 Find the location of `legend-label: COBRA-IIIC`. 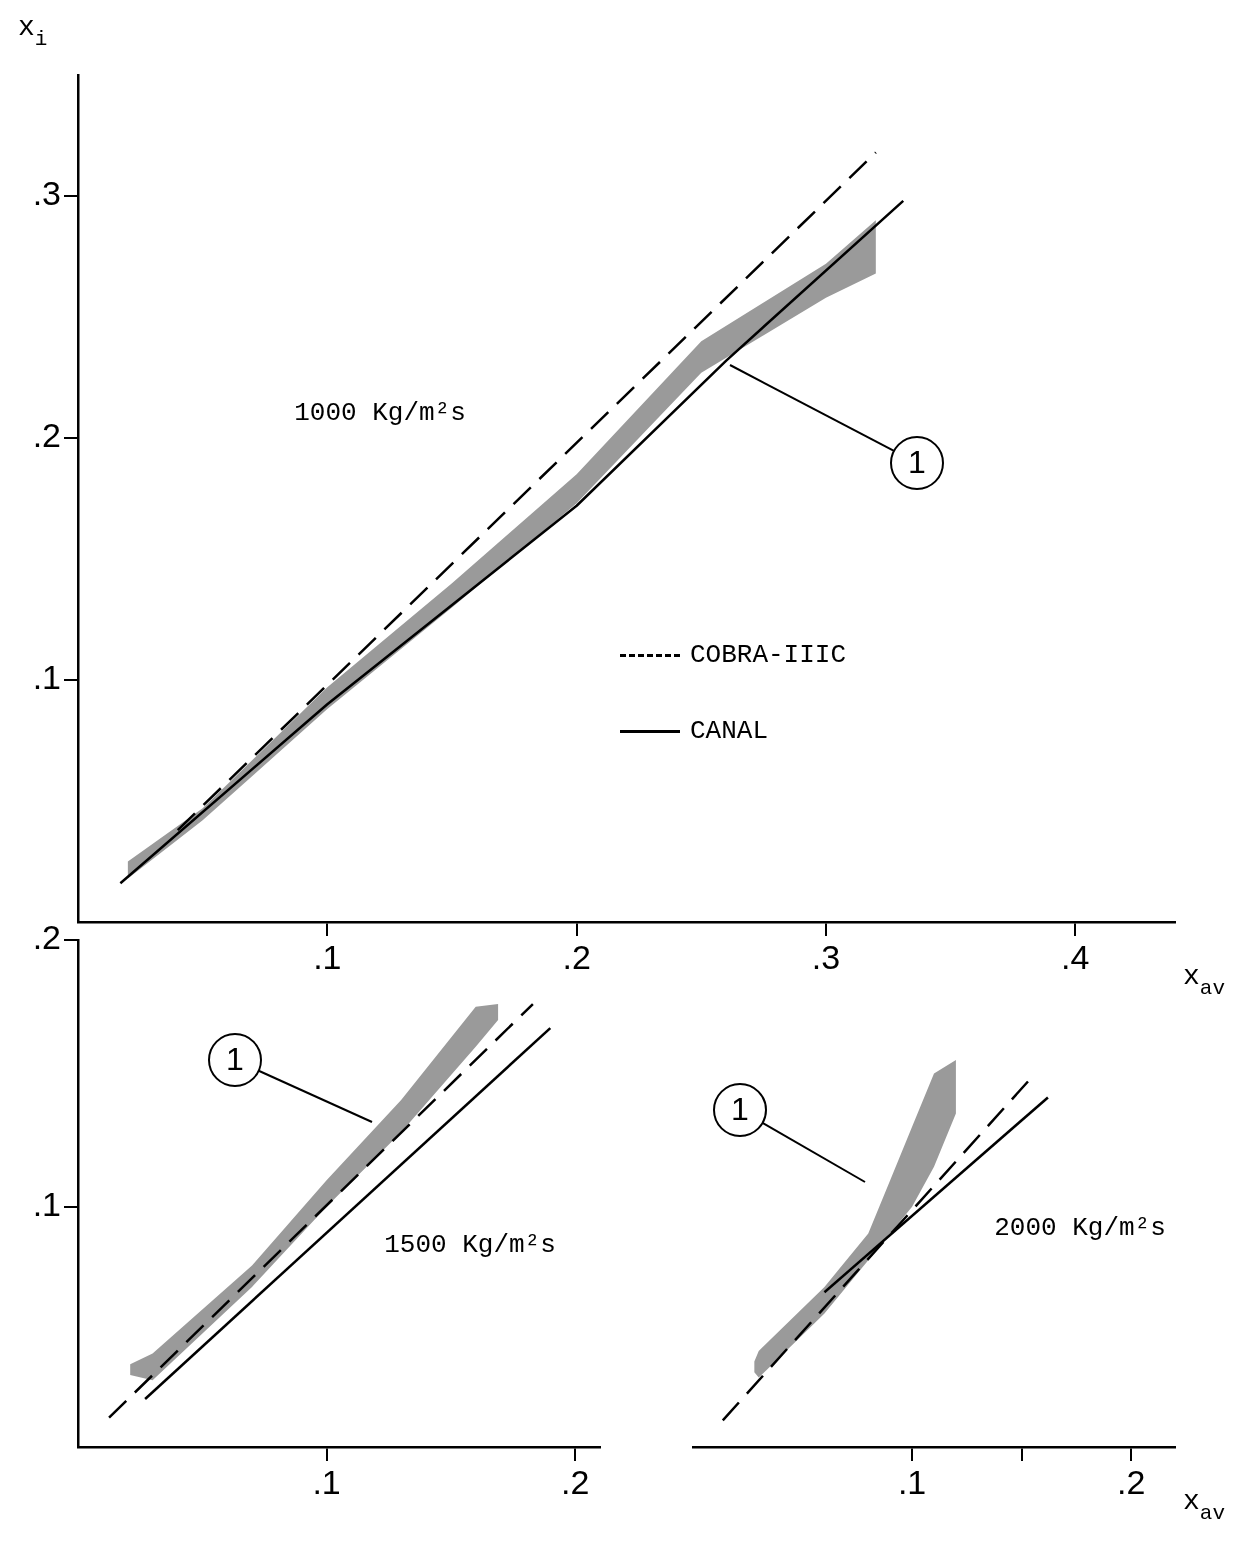

legend-label: COBRA-IIIC is located at coordinates (768, 655).